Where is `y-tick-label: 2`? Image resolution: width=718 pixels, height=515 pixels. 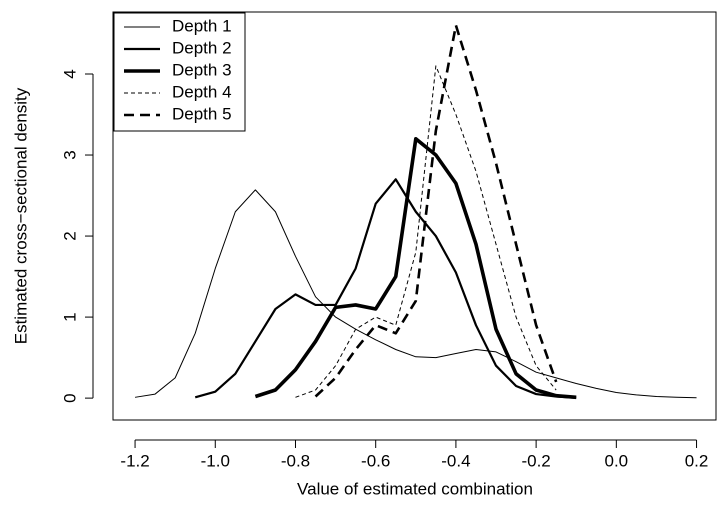
y-tick-label: 2 is located at coordinates (69, 235).